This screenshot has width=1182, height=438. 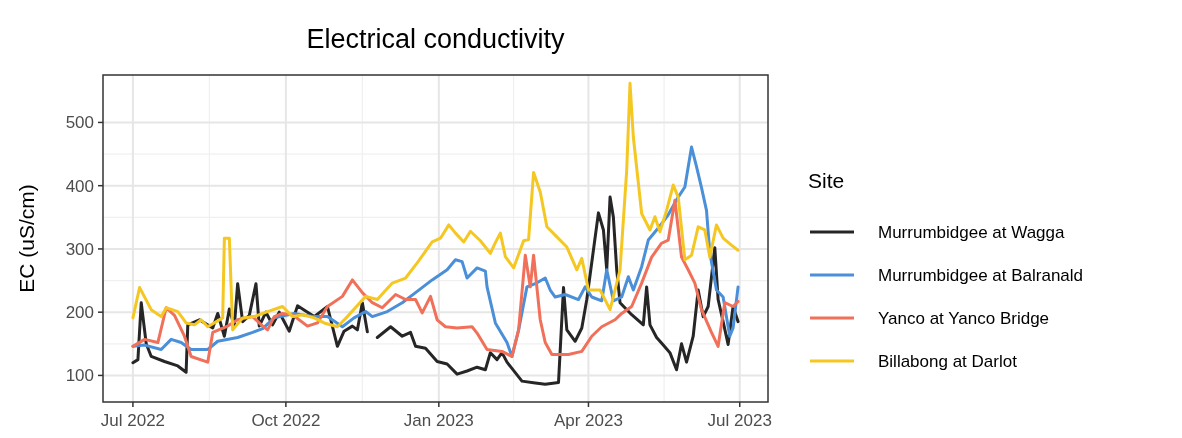 What do you see at coordinates (436, 39) in the screenshot?
I see `chart-title: Electrical conductivity` at bounding box center [436, 39].